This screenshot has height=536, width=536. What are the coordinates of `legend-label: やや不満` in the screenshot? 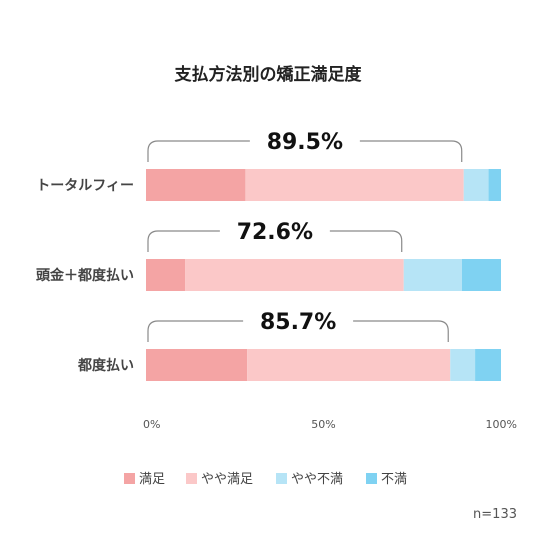 It's located at (317, 479).